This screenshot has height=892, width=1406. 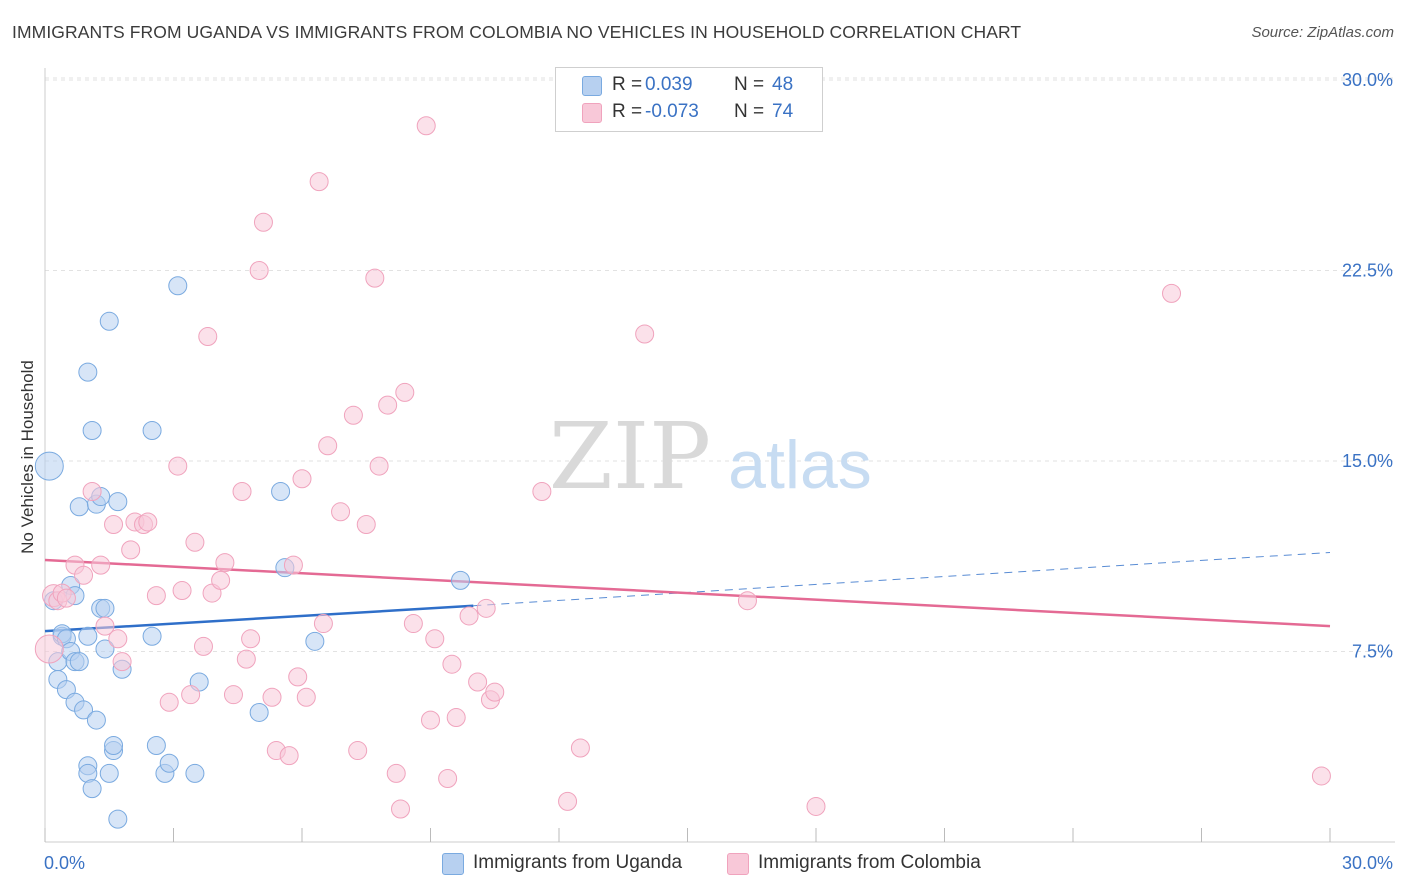 I want to click on colombia-trend-line, so click(x=687, y=593).